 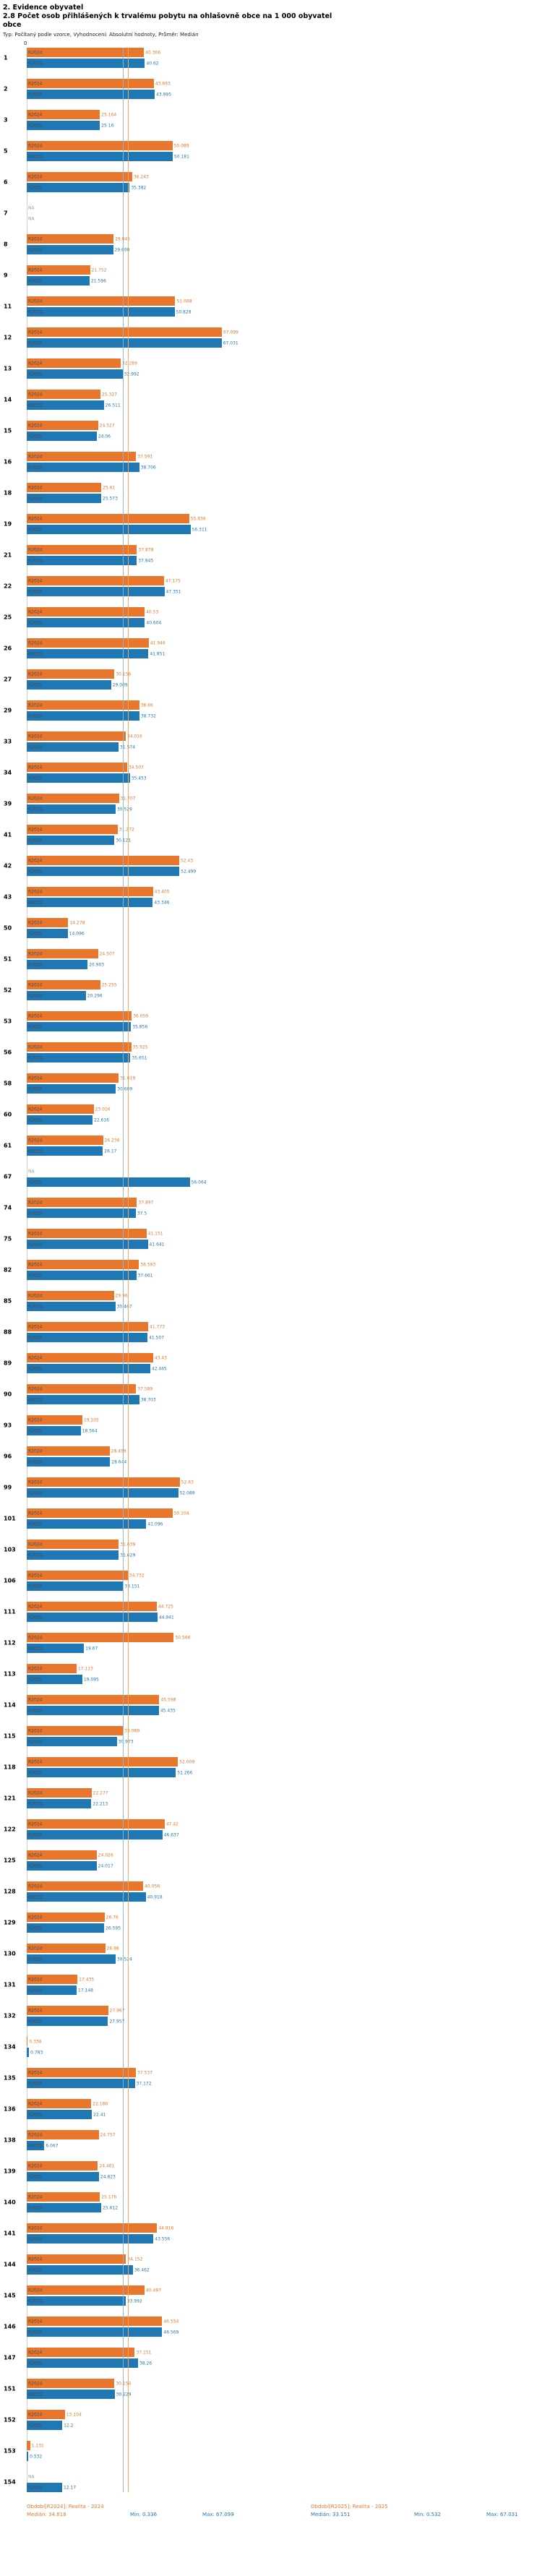 What do you see at coordinates (271, 1954) in the screenshot?
I see `chart-row: 130 R2024 26.98 R2025 30.524` at bounding box center [271, 1954].